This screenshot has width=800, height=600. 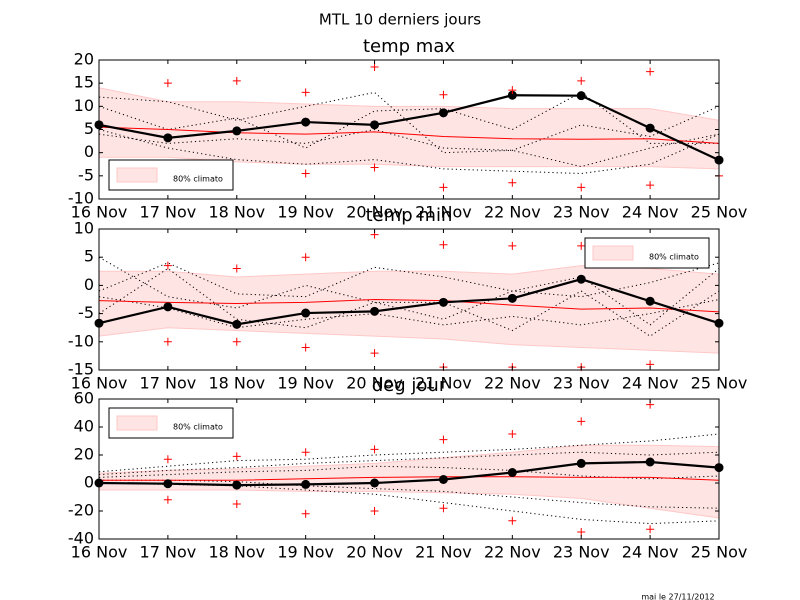 I want to click on axes-title: temp max, so click(x=409, y=46).